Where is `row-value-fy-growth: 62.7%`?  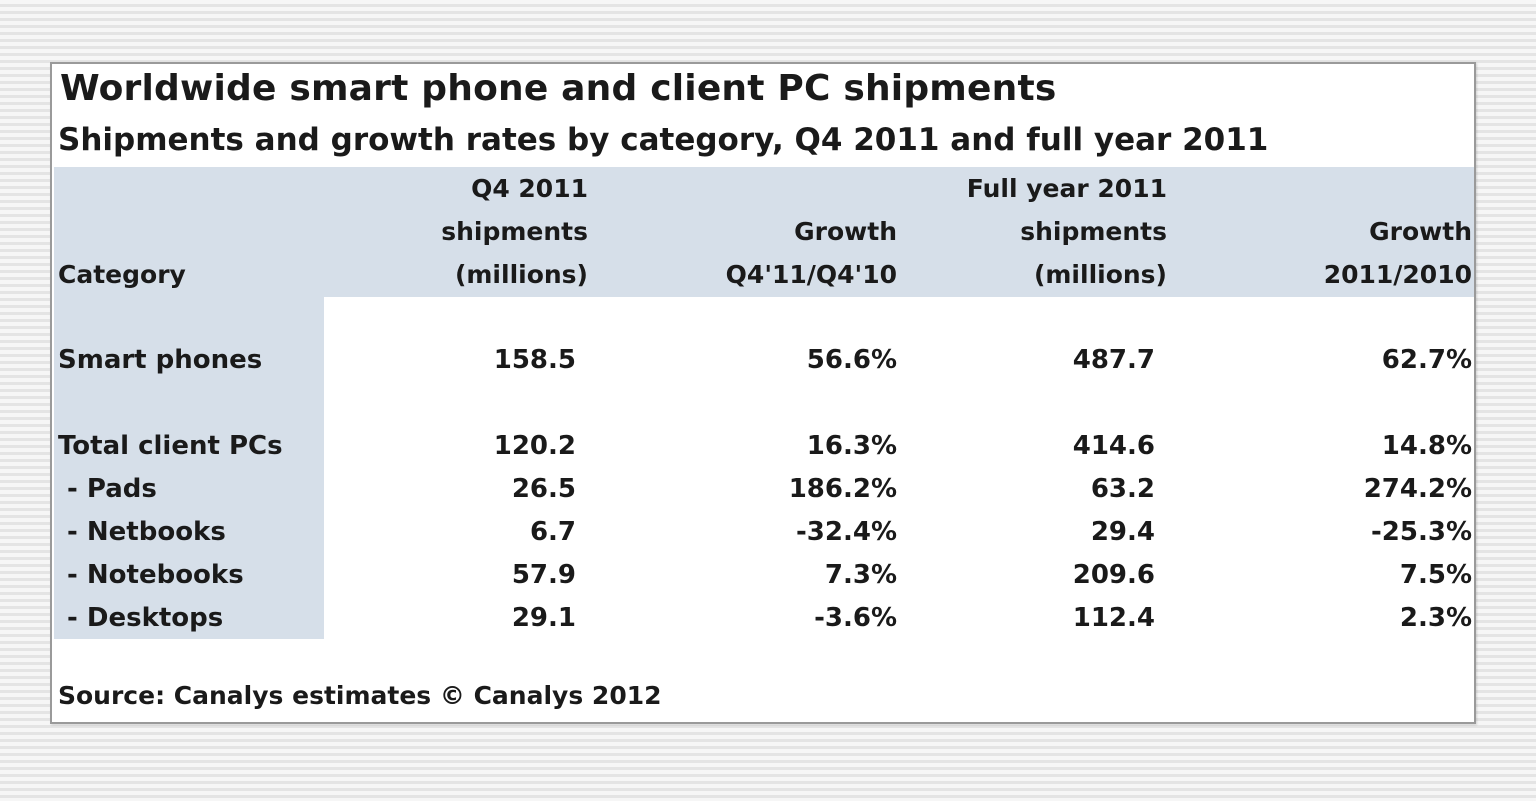 row-value-fy-growth: 62.7% is located at coordinates (1426, 360).